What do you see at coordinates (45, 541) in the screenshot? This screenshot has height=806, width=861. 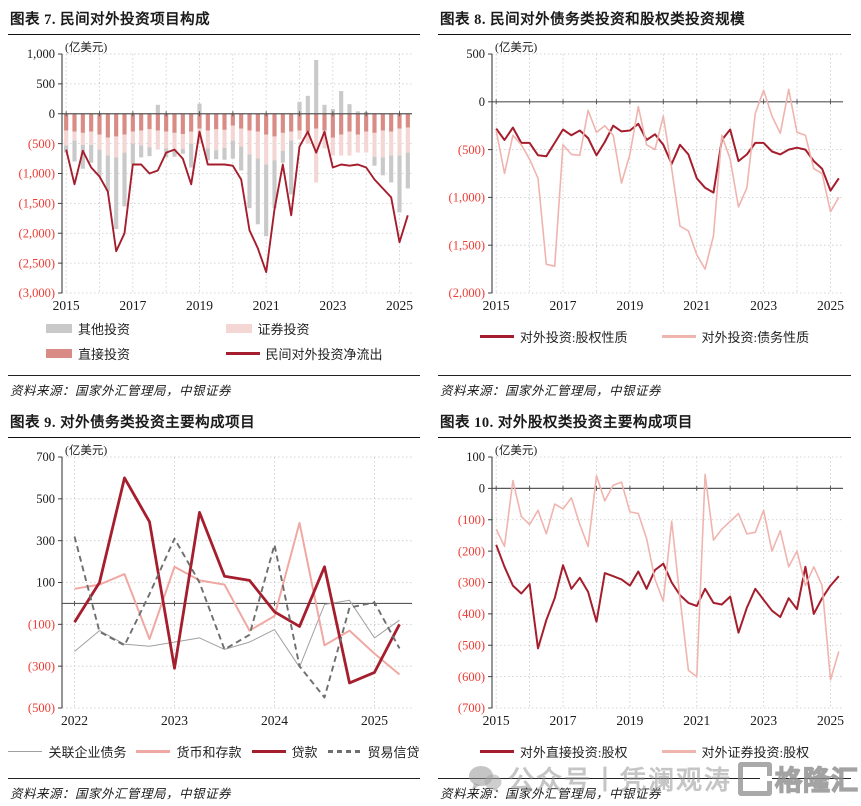 I see `svg-text: 300` at bounding box center [45, 541].